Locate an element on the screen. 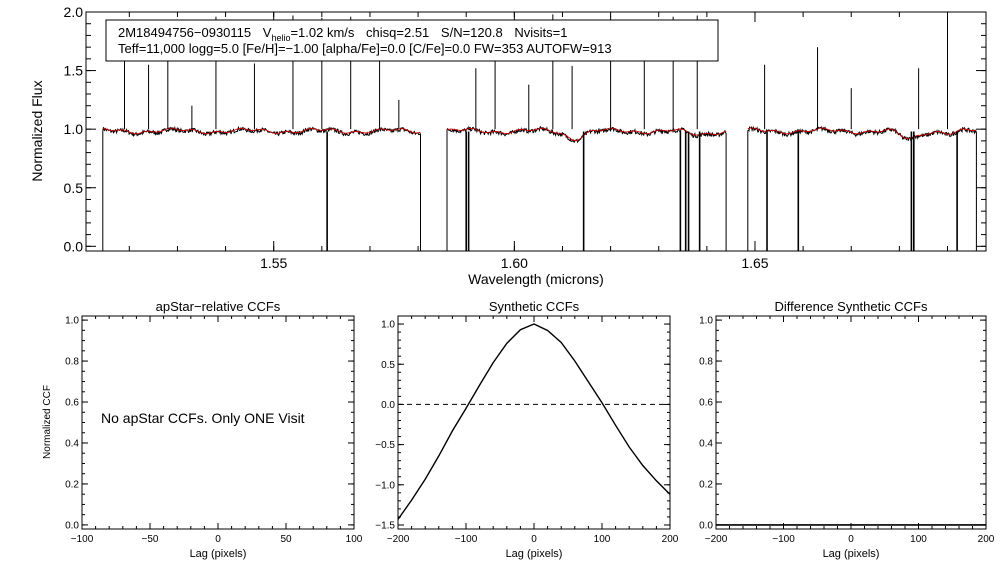 The image size is (1008, 576). y-tick-label: −1.0 is located at coordinates (385, 485).